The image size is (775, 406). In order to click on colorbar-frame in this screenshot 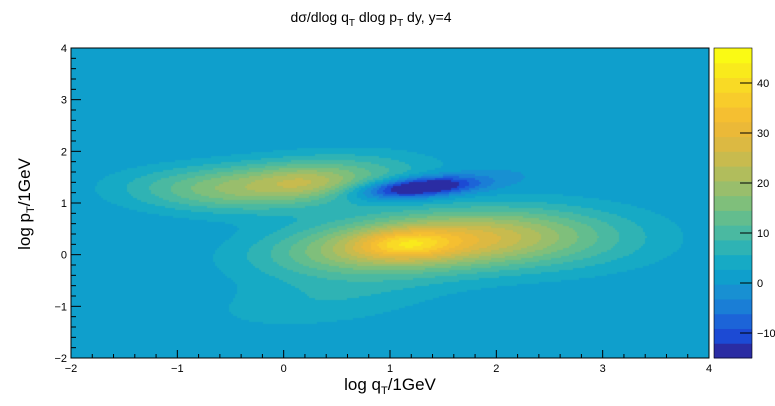, I will do `click(733, 203)`.